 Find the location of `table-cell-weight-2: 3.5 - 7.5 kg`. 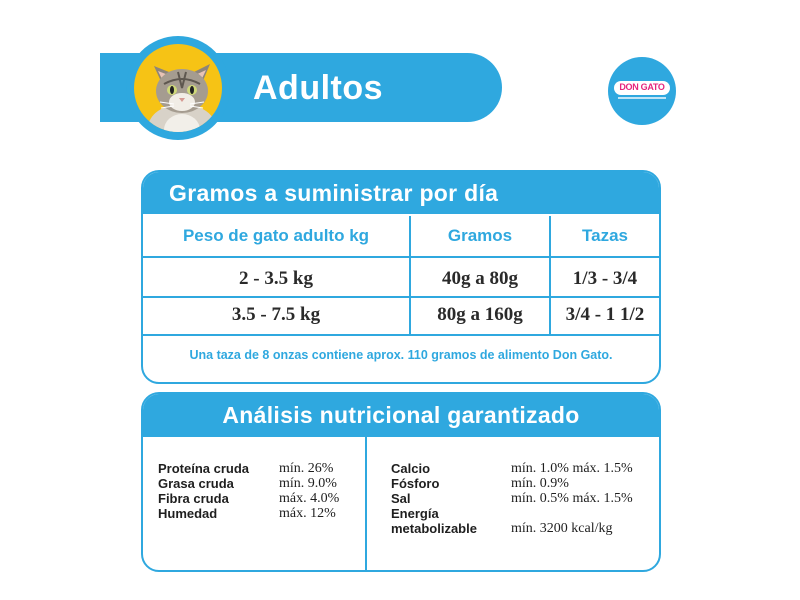

table-cell-weight-2: 3.5 - 7.5 kg is located at coordinates (276, 314).